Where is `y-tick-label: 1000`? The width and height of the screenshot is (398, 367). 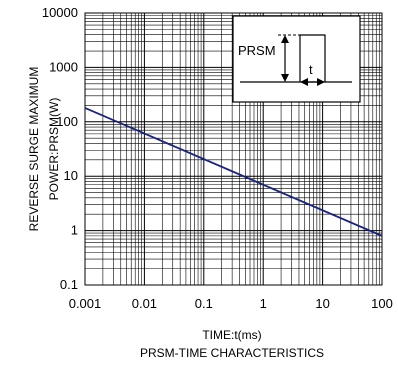
y-tick-label: 1000 is located at coordinates (63, 66).